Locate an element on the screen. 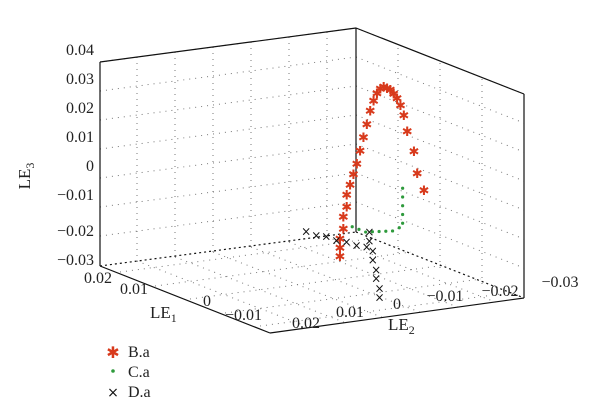  le2-tick-label: −0.01 is located at coordinates (444, 296).